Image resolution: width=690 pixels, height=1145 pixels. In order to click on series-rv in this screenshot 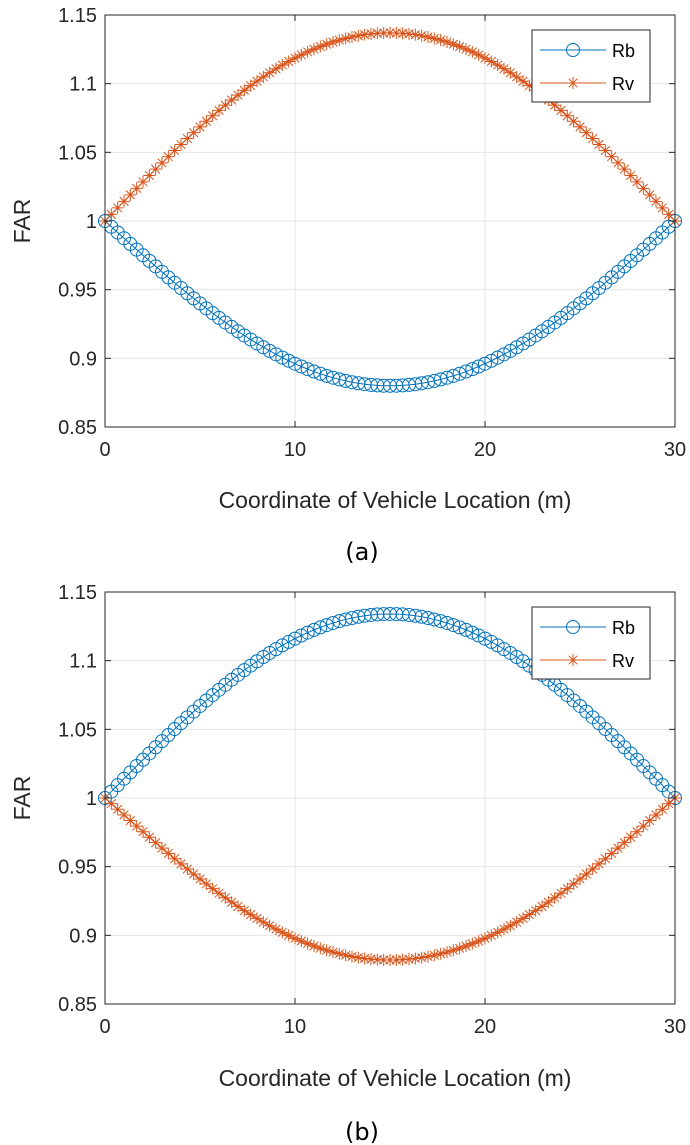, I will do `click(390, 879)`.